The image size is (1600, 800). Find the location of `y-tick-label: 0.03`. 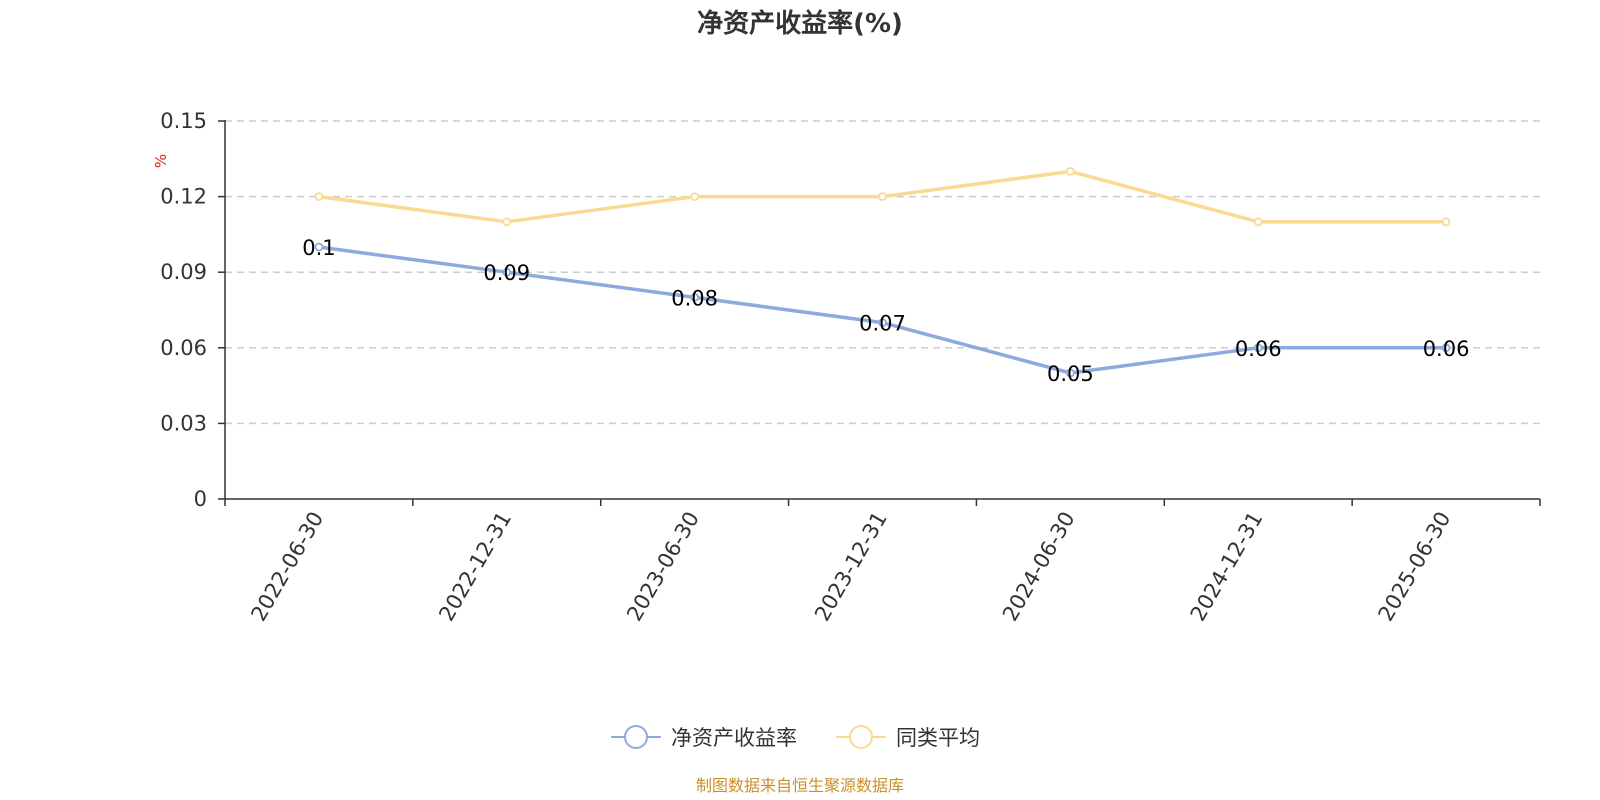

y-tick-label: 0.03 is located at coordinates (183, 423).